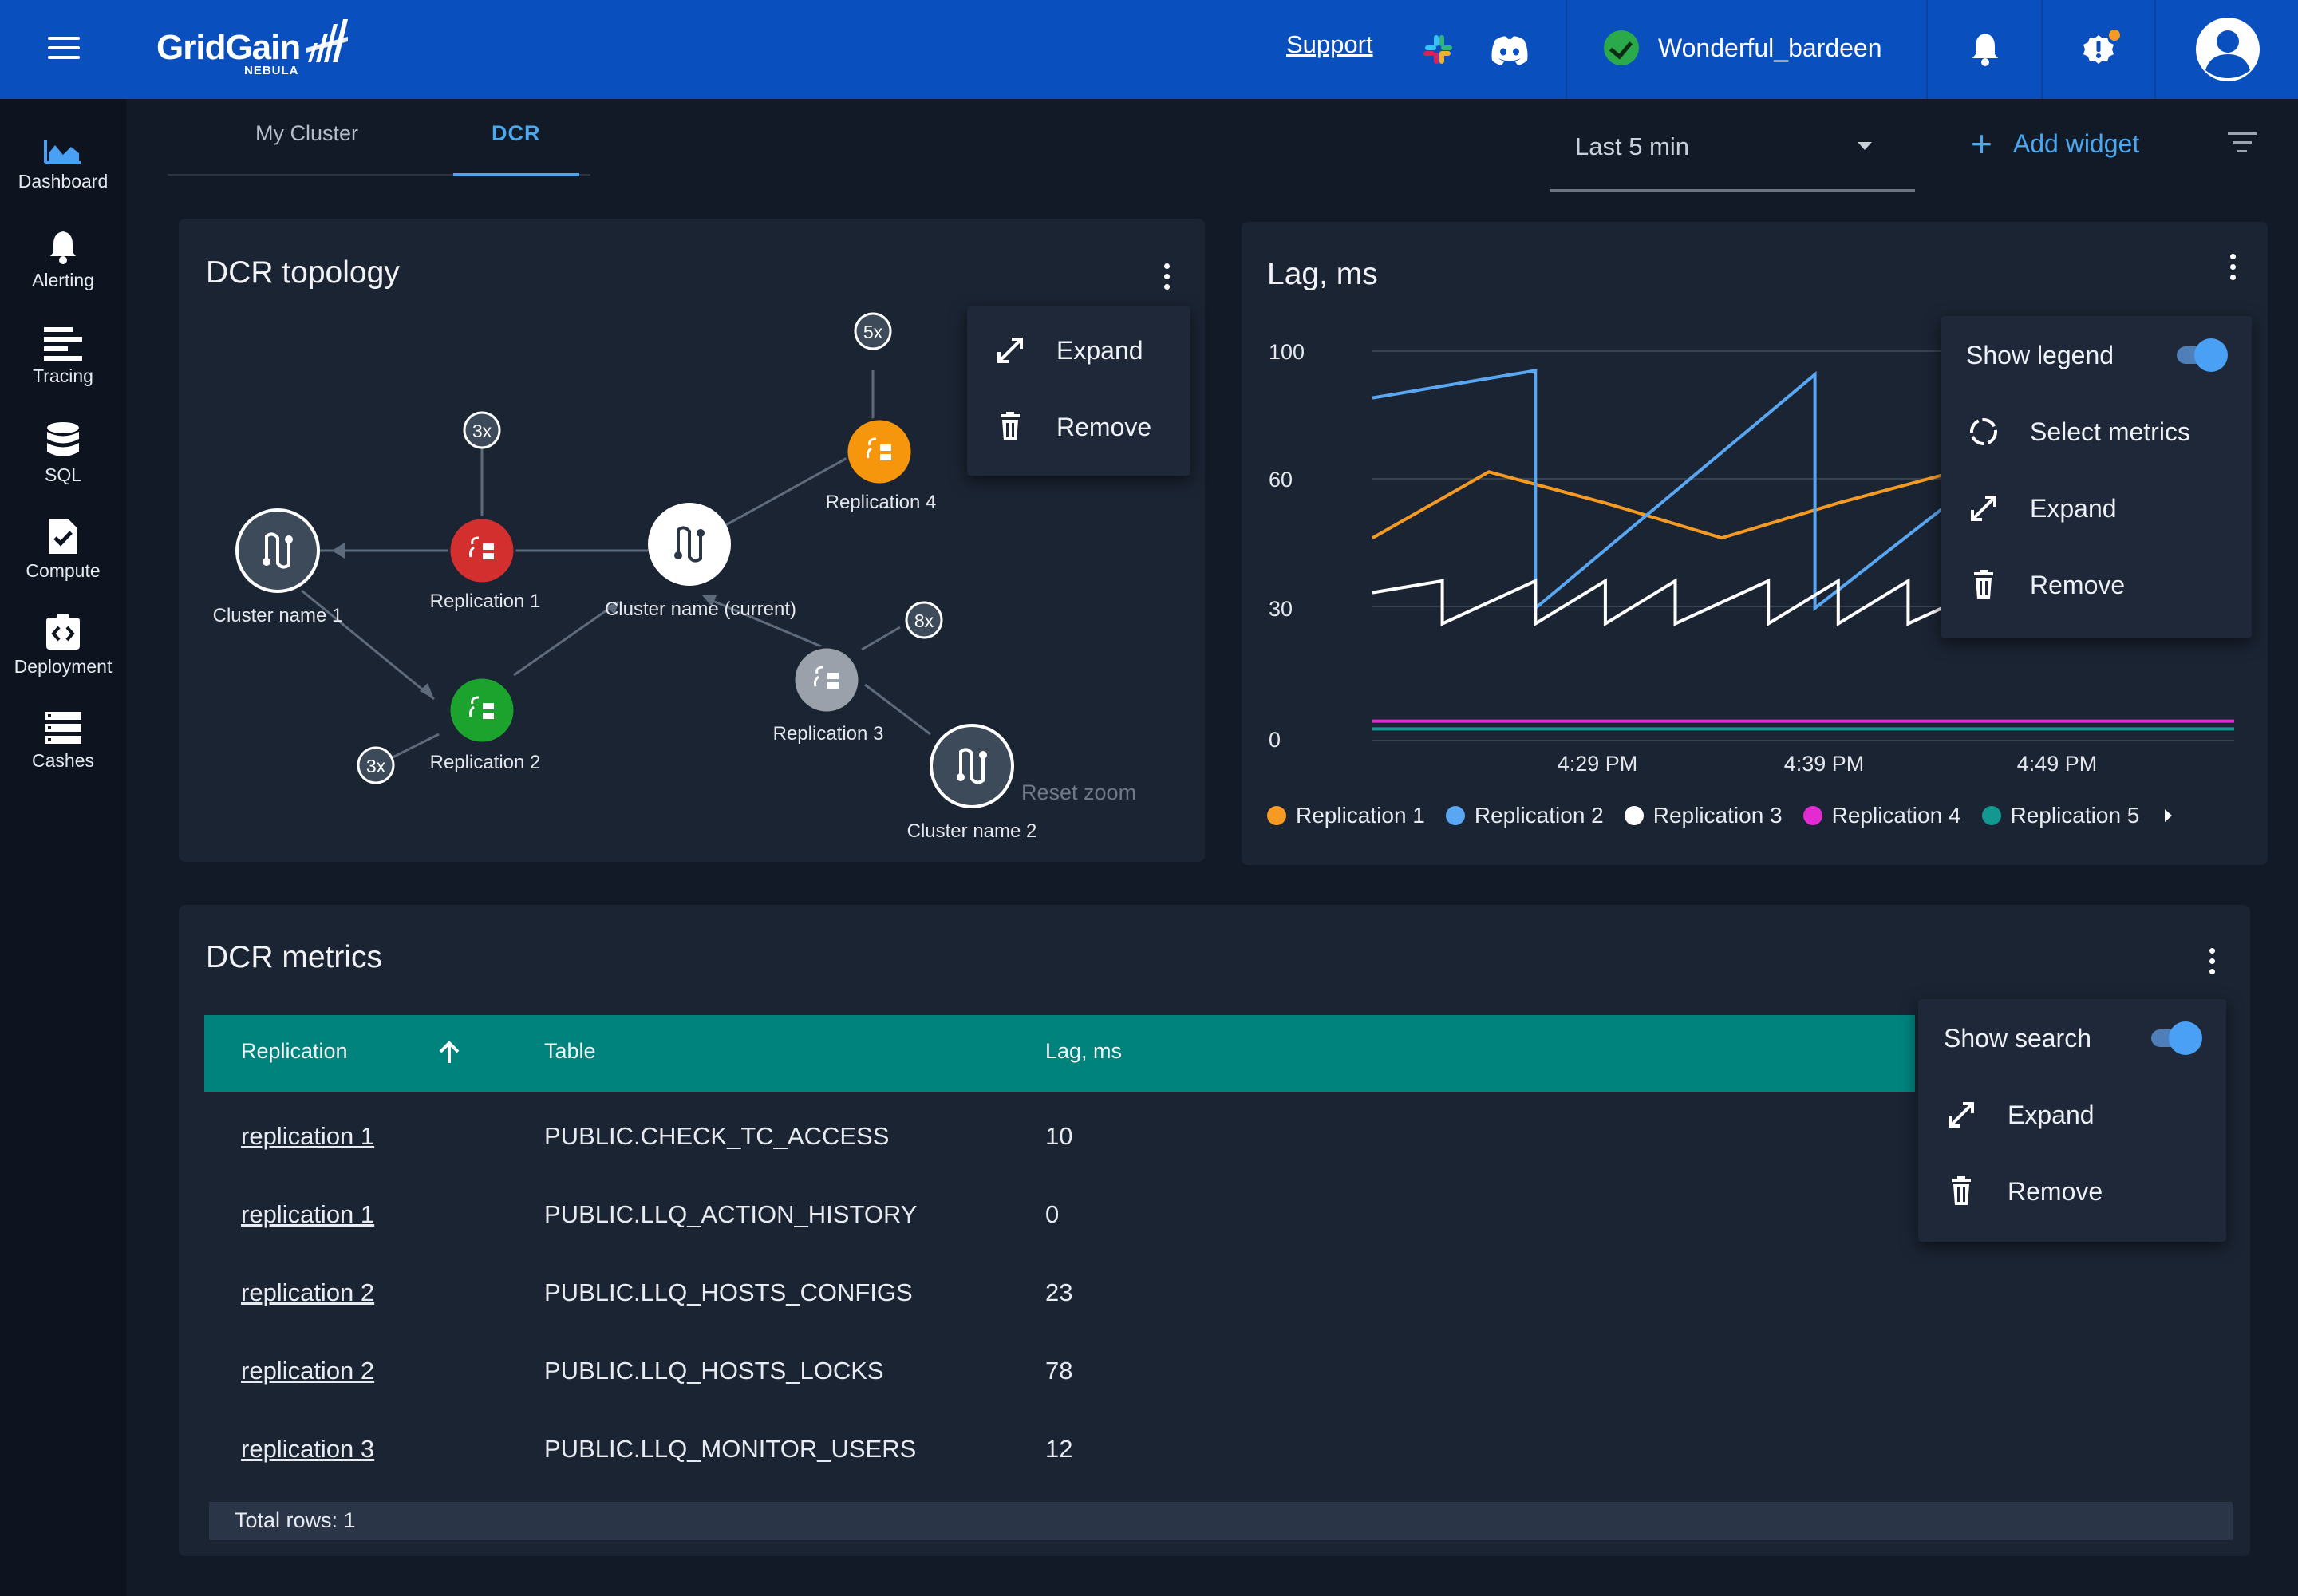 This screenshot has height=1596, width=2298. What do you see at coordinates (295, 1520) in the screenshot?
I see `total-rows-label: Total rows: 1` at bounding box center [295, 1520].